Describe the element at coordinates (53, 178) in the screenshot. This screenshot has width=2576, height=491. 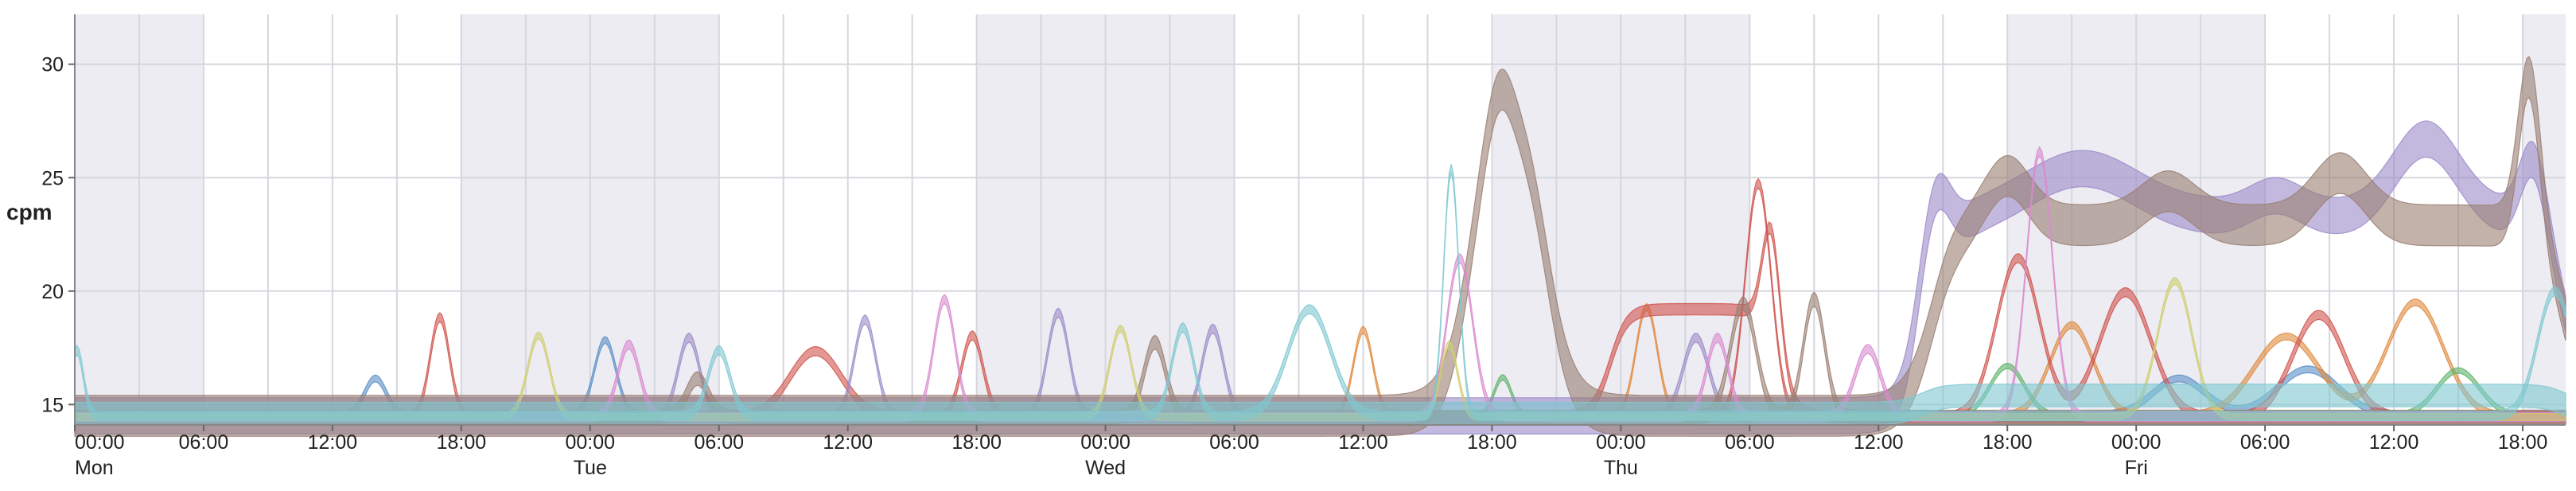
I see `y-tick-label: 25` at that location.